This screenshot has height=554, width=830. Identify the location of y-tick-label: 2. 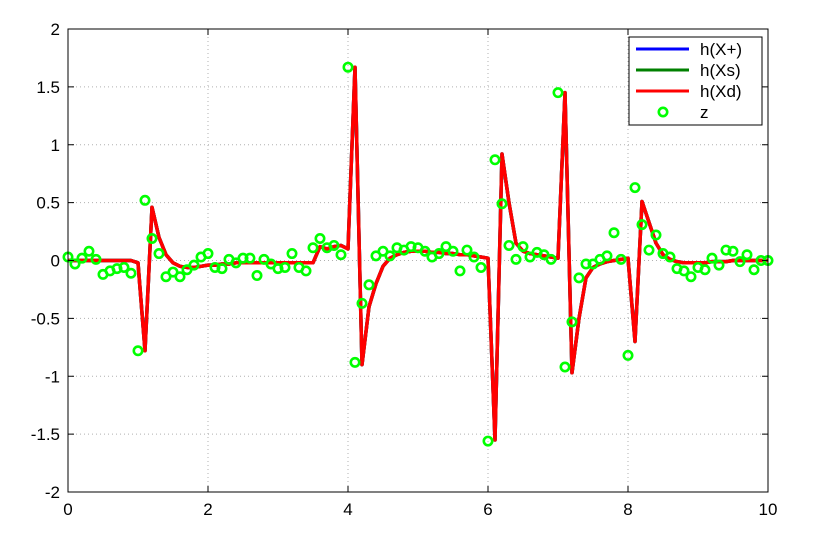
(55, 29).